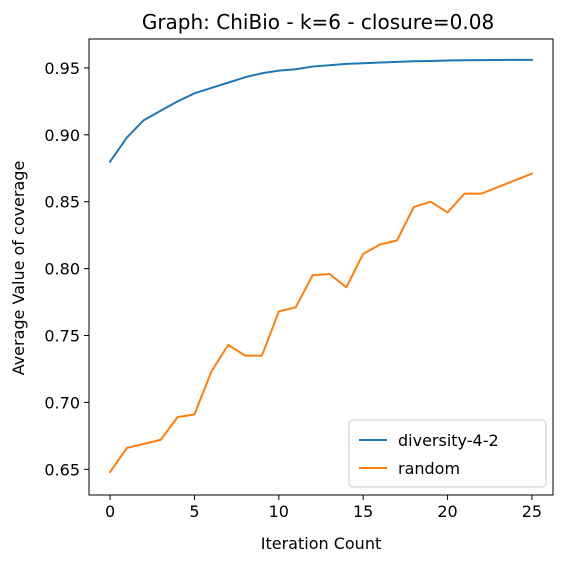 The height and width of the screenshot is (561, 566). What do you see at coordinates (62, 202) in the screenshot?
I see `y-tick-label: 0.85` at bounding box center [62, 202].